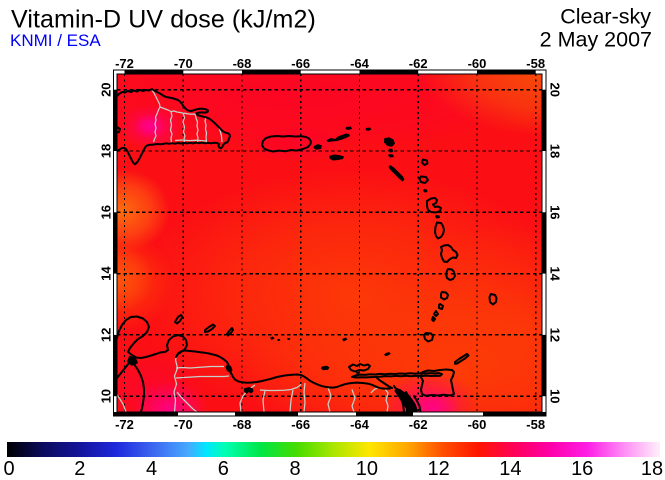  What do you see at coordinates (79, 469) in the screenshot?
I see `svg-text: 2` at bounding box center [79, 469].